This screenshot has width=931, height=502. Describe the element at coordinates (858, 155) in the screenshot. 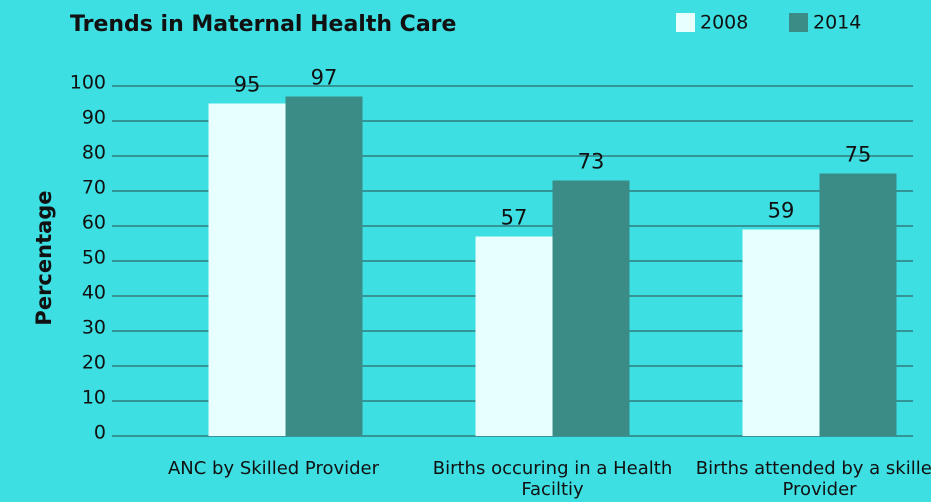

I see `value-label: 75` at that location.